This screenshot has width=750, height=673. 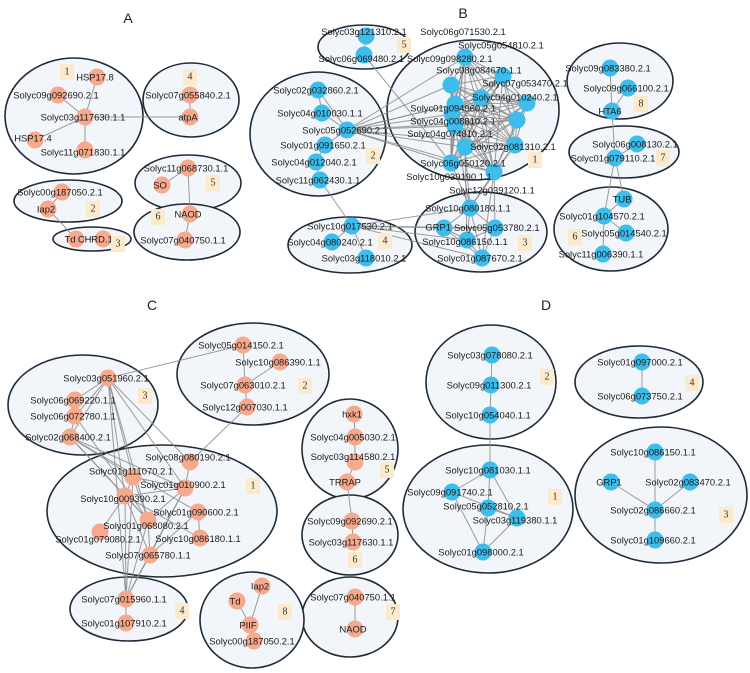 I want to click on cluster-number: 4, so click(x=385, y=241).